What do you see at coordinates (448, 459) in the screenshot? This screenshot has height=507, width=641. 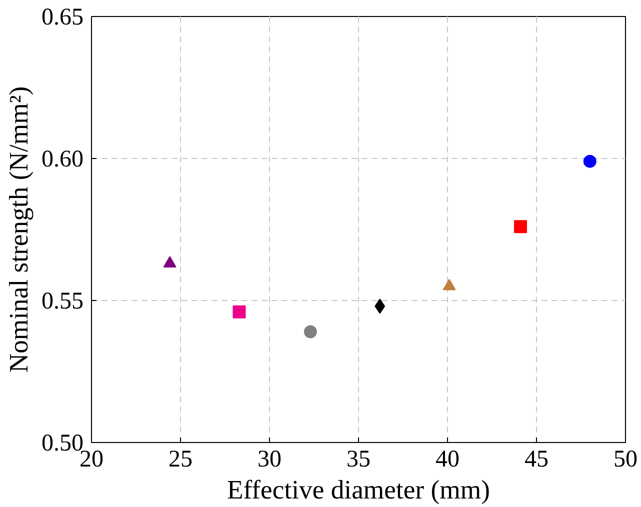 I see `x-tick-label: 40` at bounding box center [448, 459].